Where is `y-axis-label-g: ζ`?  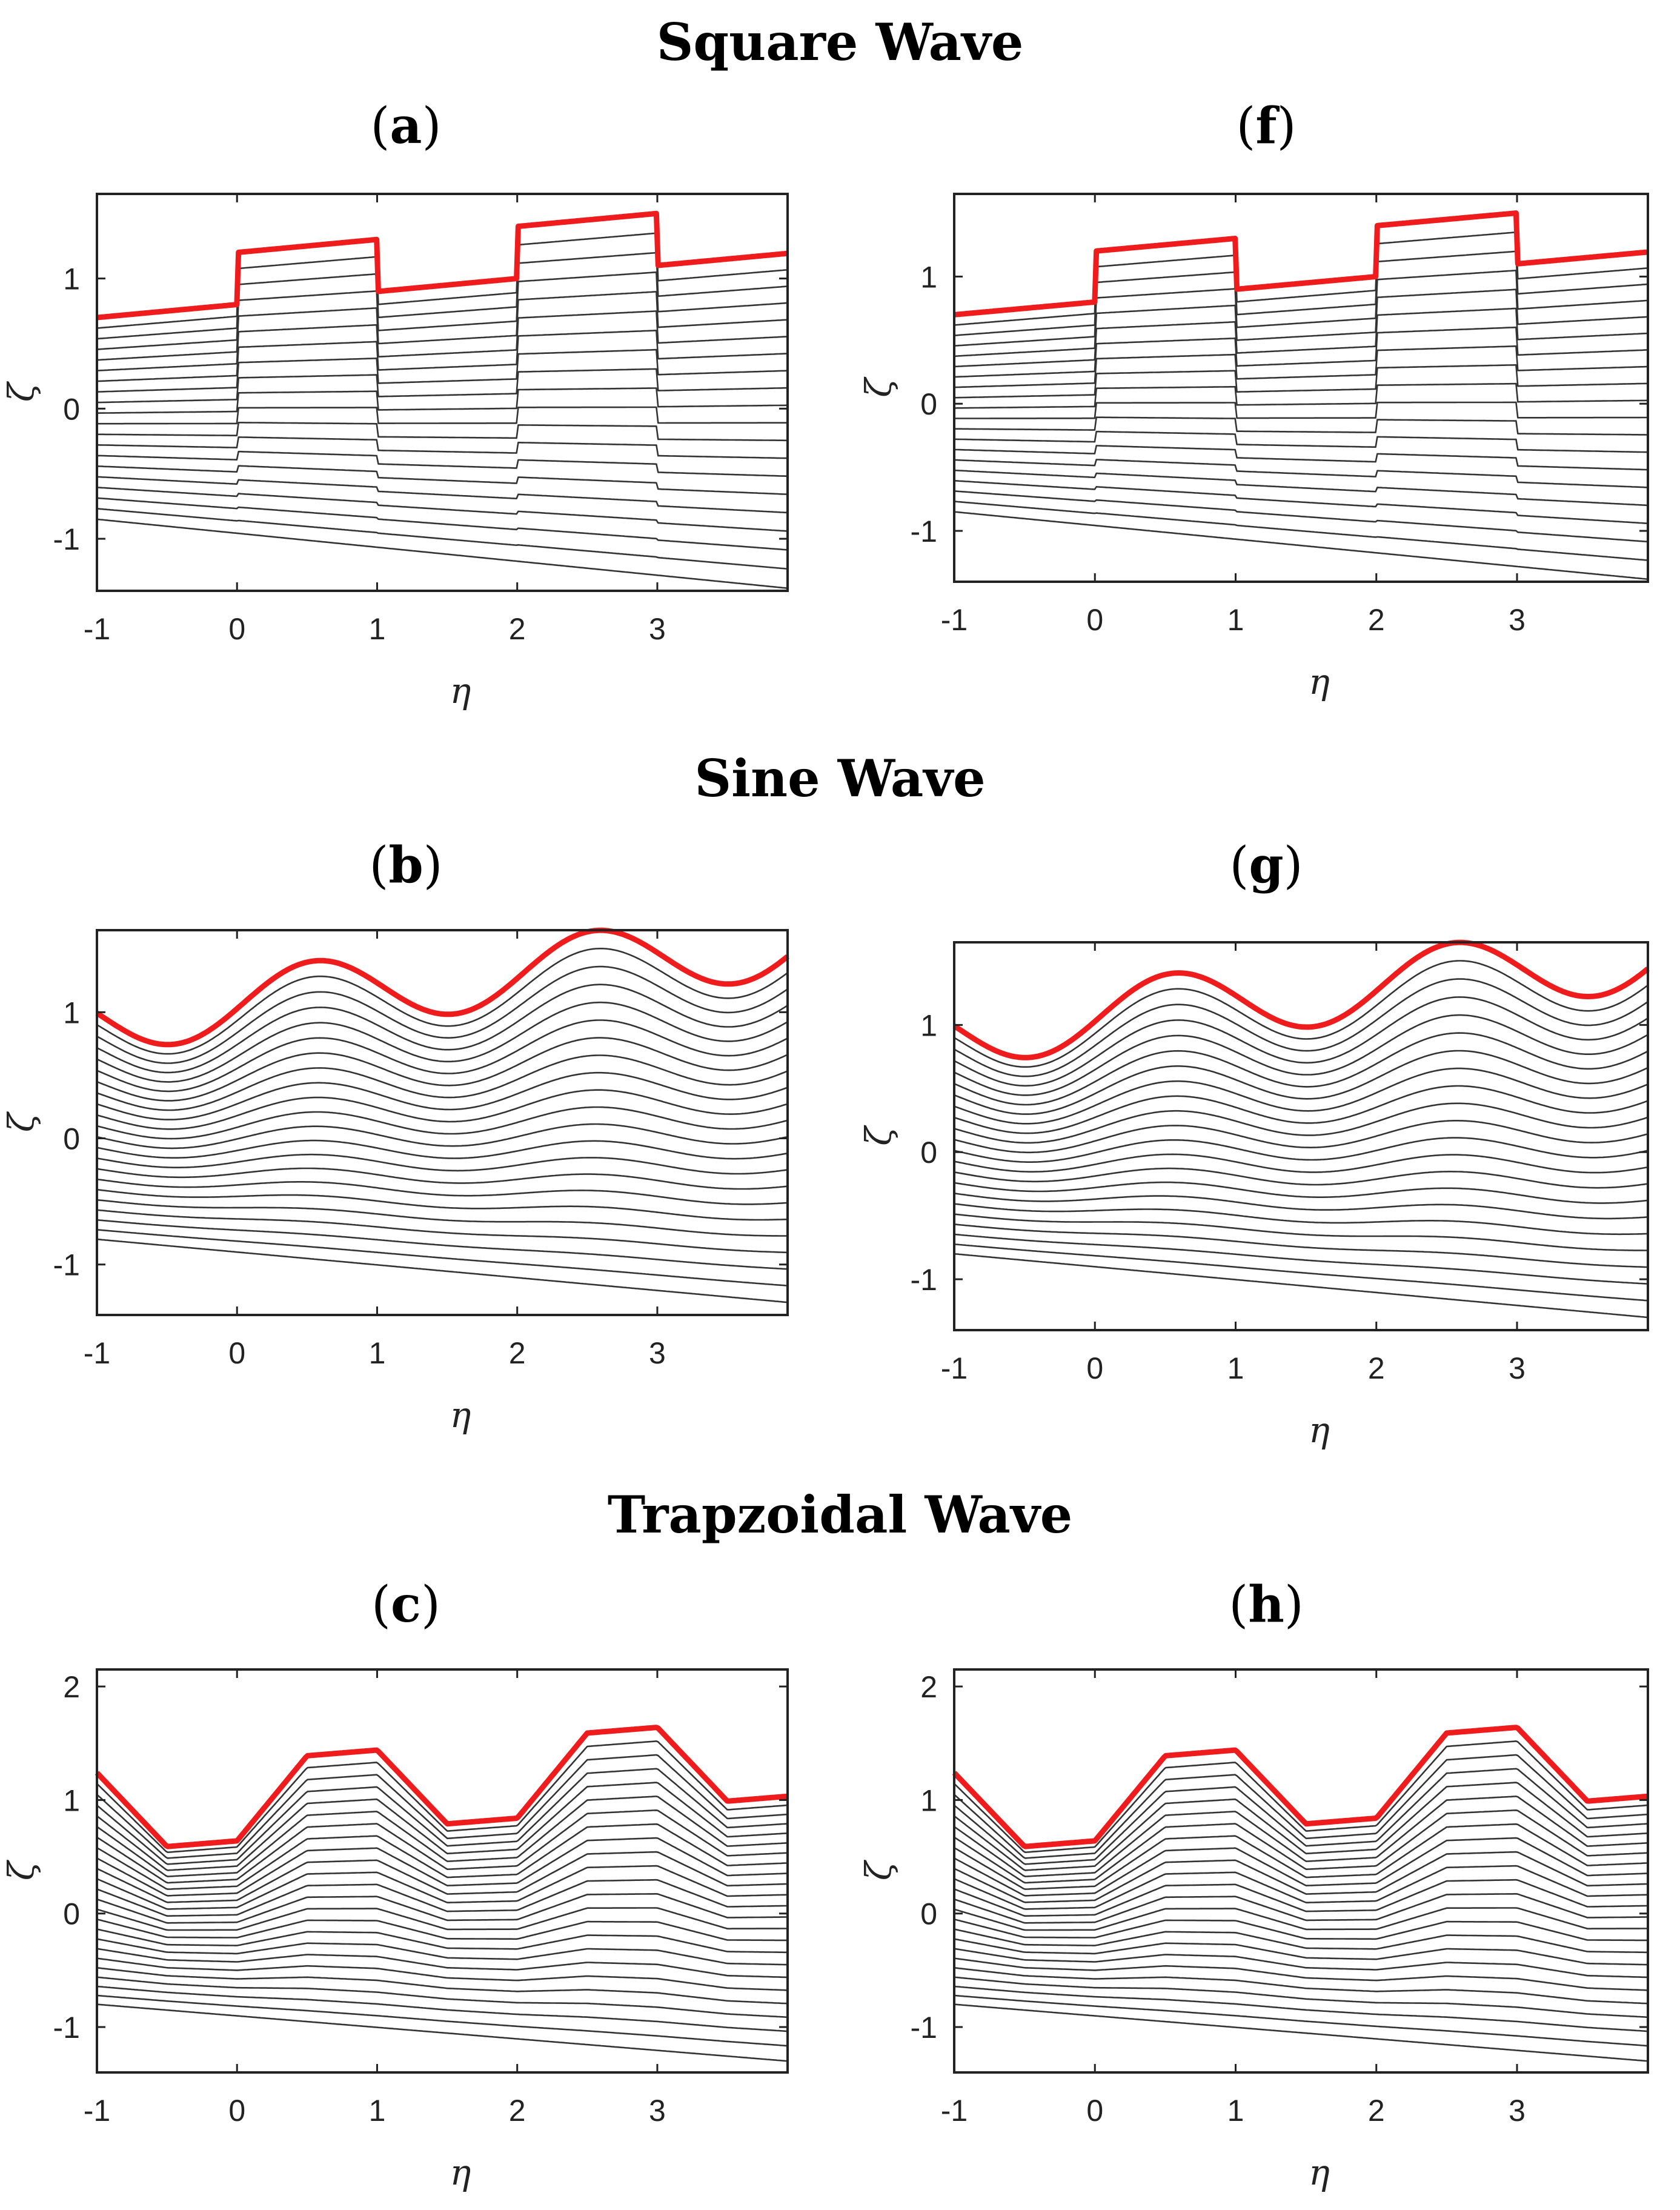
y-axis-label-g: ζ is located at coordinates (878, 1135).